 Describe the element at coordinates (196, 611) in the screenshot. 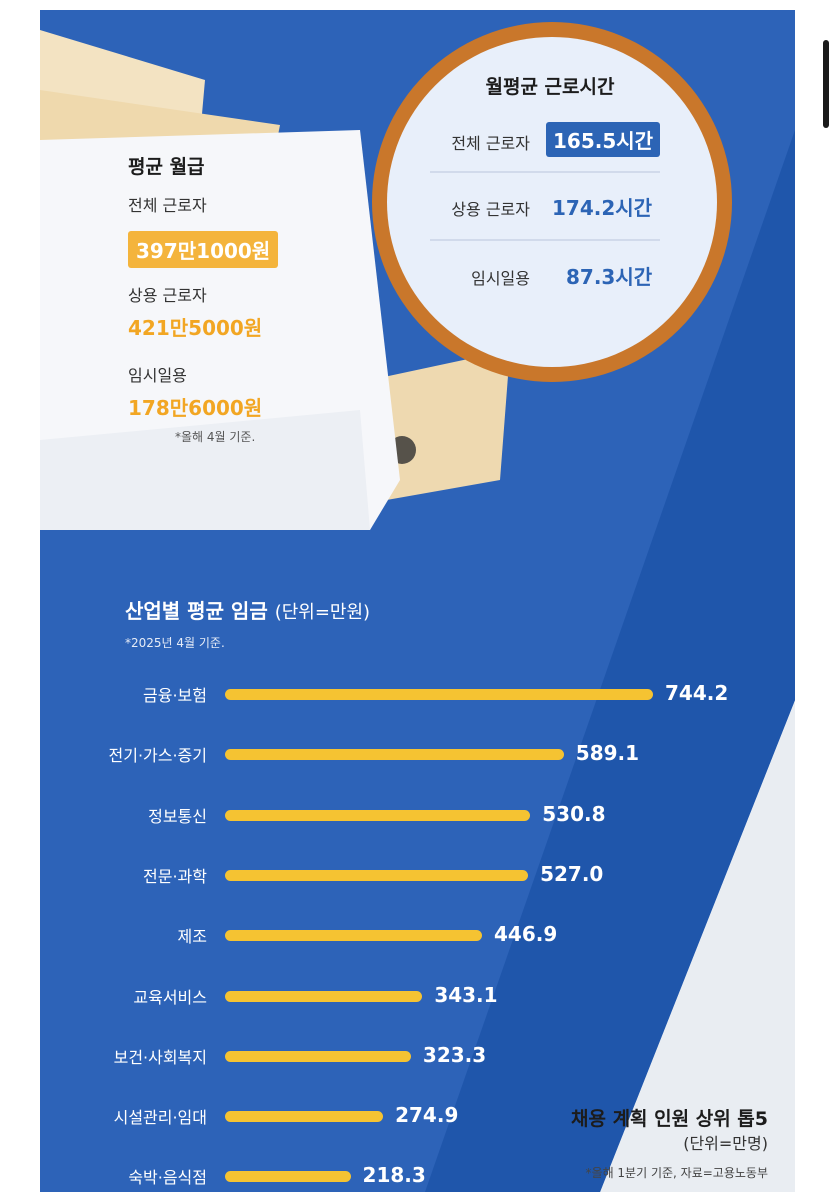

I see `chart-title-text: 산업별 평균 임금` at that location.